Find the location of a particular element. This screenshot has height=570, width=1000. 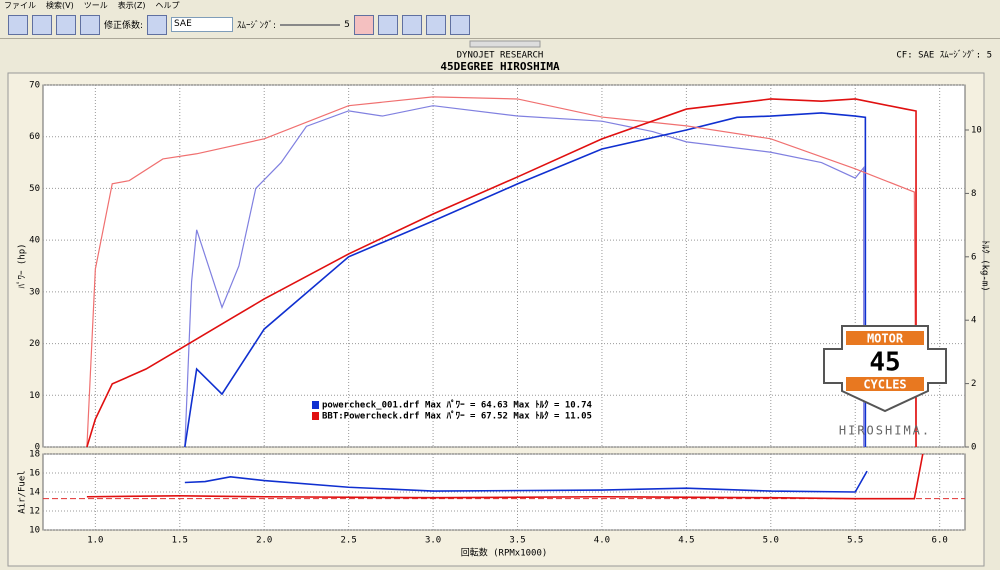

y-tick-label: 16 is located at coordinates (34, 474).